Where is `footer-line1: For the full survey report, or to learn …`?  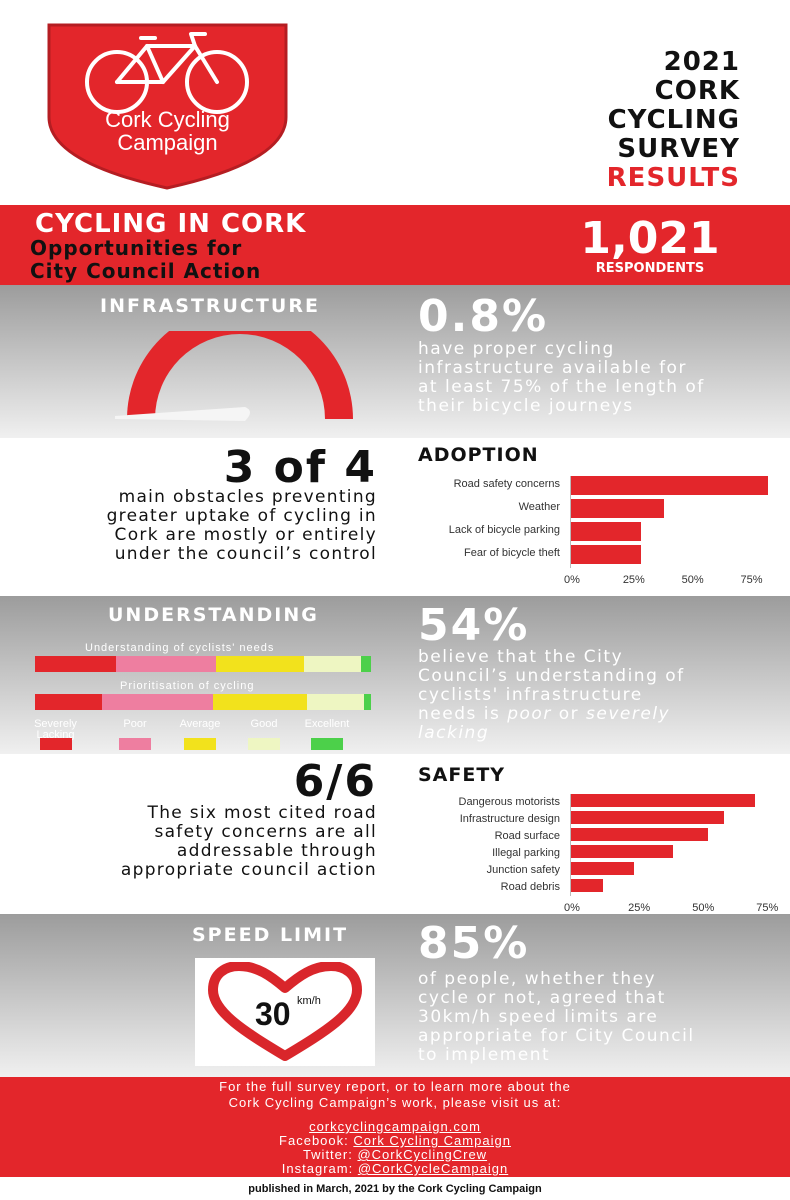
footer-line1: For the full survey report, or to learn … is located at coordinates (395, 1086).